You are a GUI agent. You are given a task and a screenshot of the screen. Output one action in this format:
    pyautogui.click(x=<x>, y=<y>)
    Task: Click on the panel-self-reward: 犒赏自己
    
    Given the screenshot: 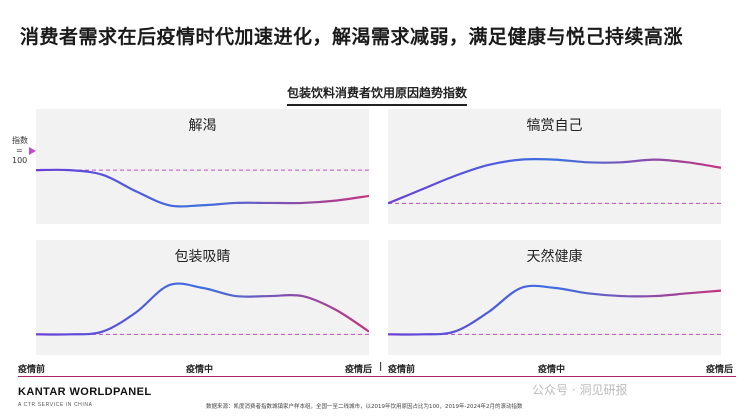 What is the action you would take?
    pyautogui.click(x=554, y=166)
    